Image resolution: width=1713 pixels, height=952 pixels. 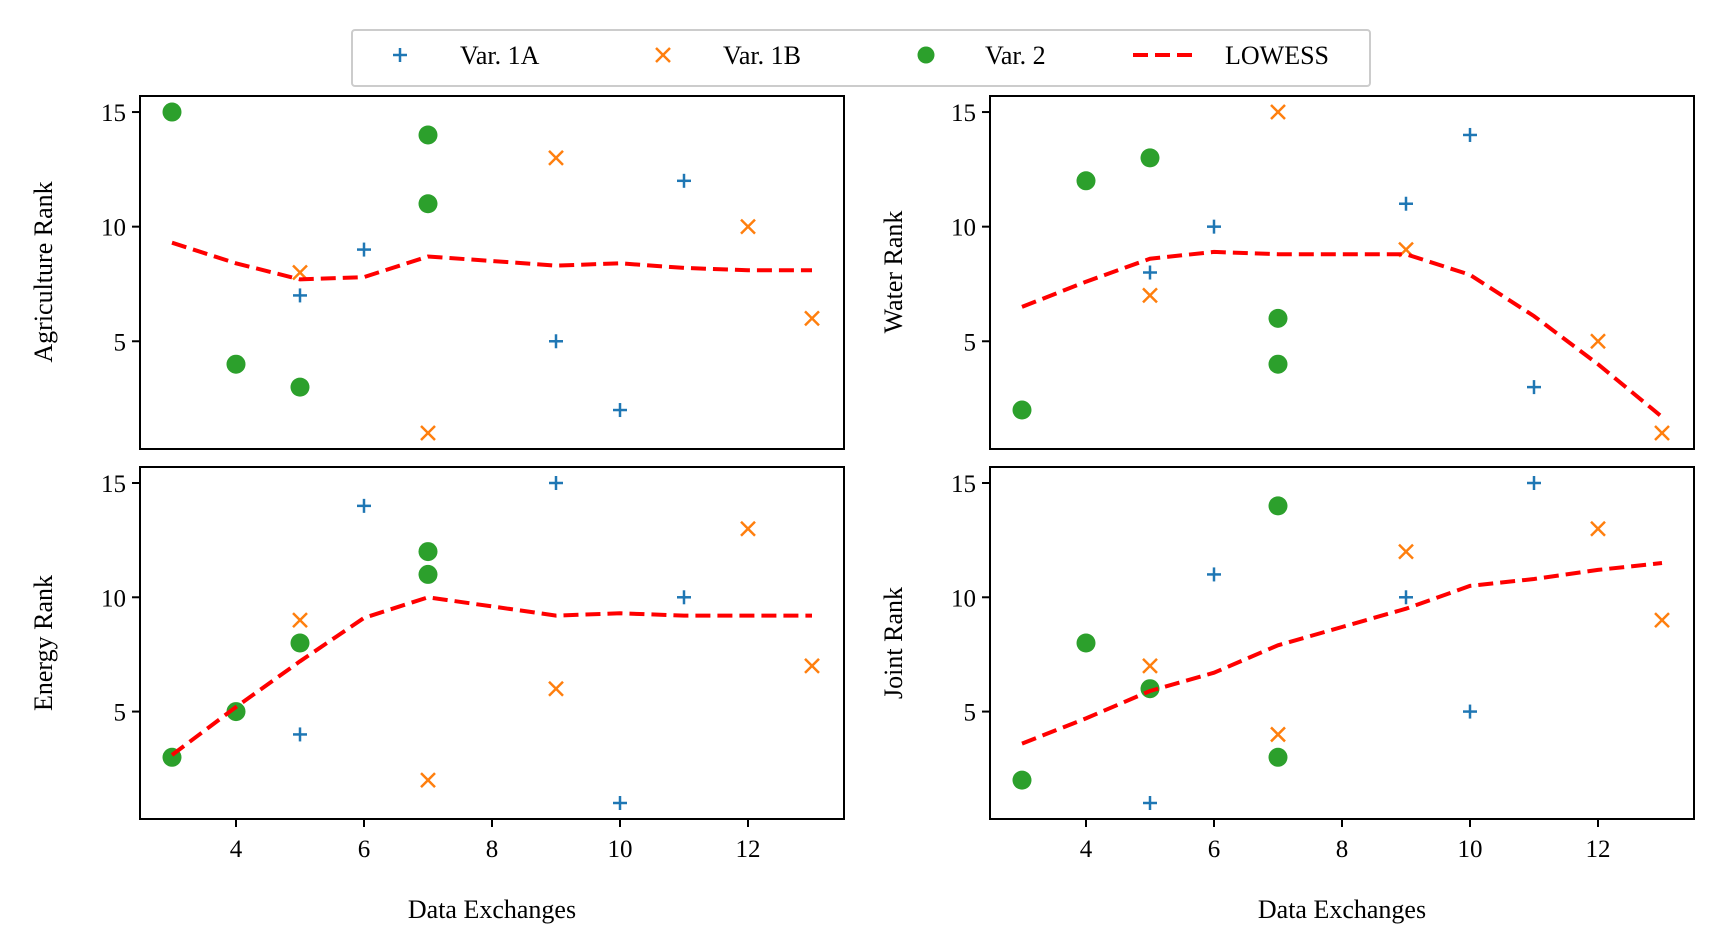 What do you see at coordinates (926, 55) in the screenshot?
I see `circle-marker-icon` at bounding box center [926, 55].